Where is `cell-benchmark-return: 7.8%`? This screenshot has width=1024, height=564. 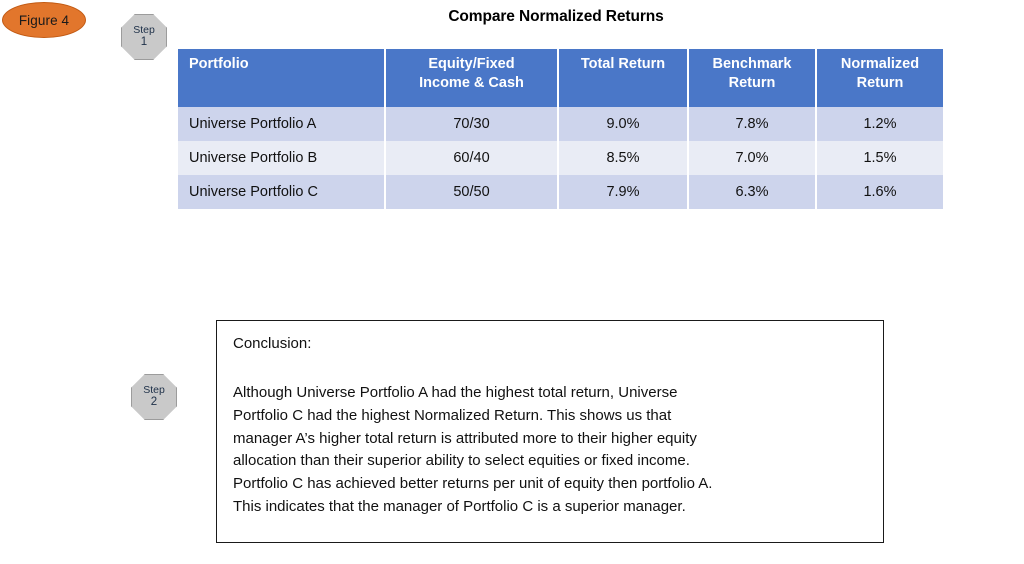
cell-benchmark-return: 7.8% is located at coordinates (752, 124).